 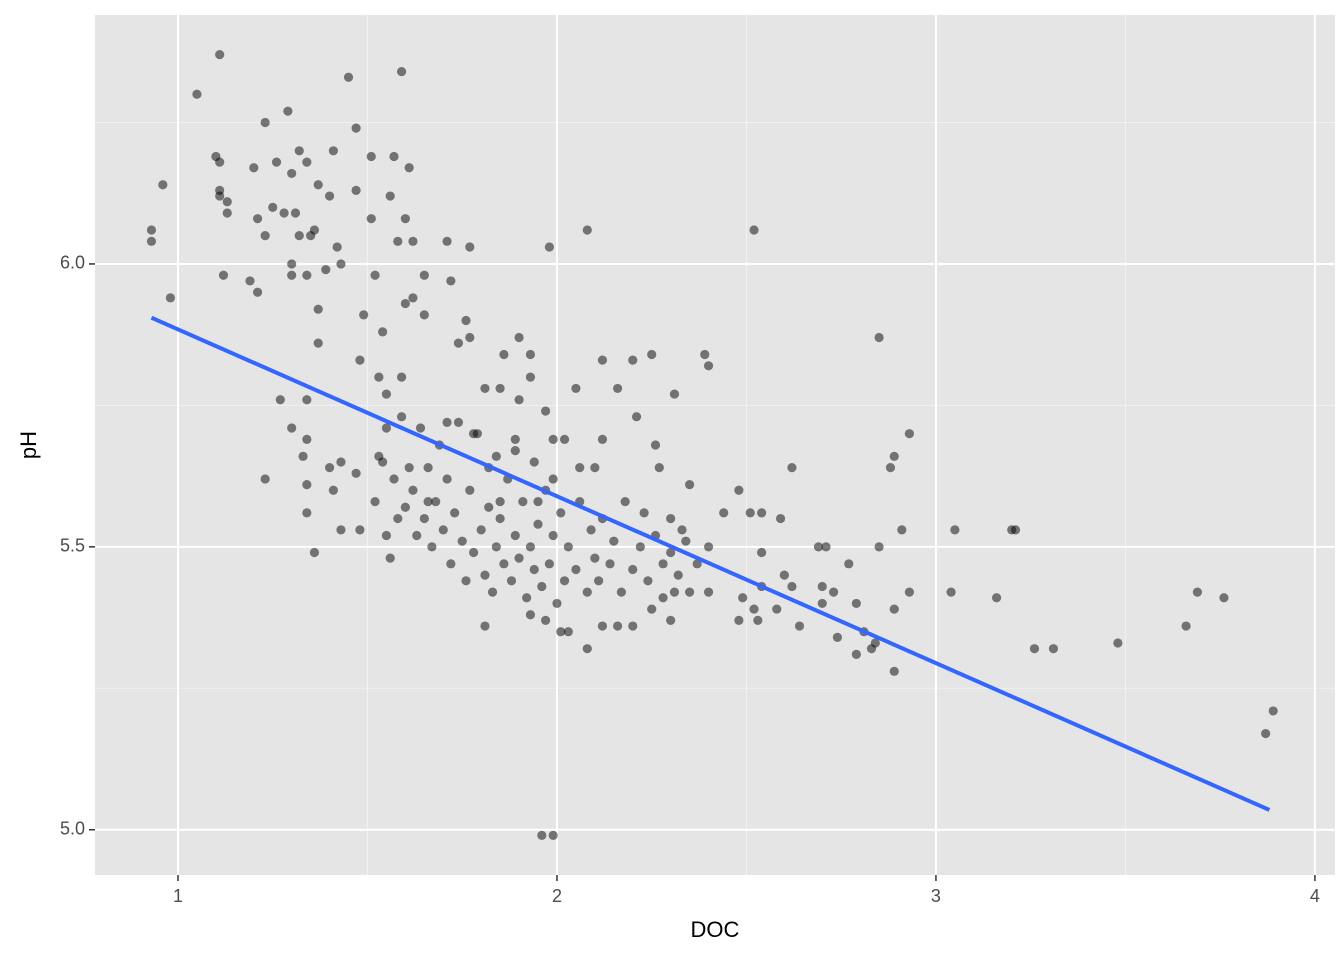 I want to click on x-tick-label: 4, so click(x=1315, y=896).